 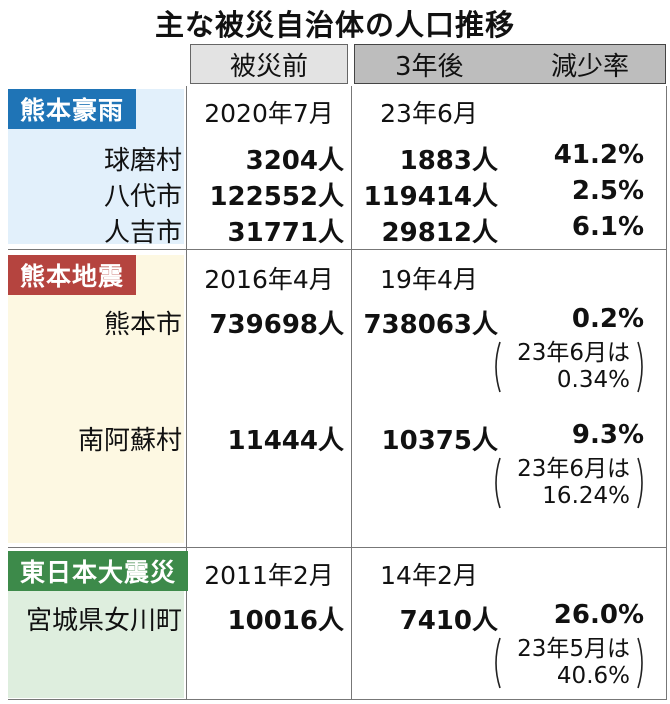 What do you see at coordinates (607, 435) in the screenshot?
I see `decline-rate: 9.3%` at bounding box center [607, 435].